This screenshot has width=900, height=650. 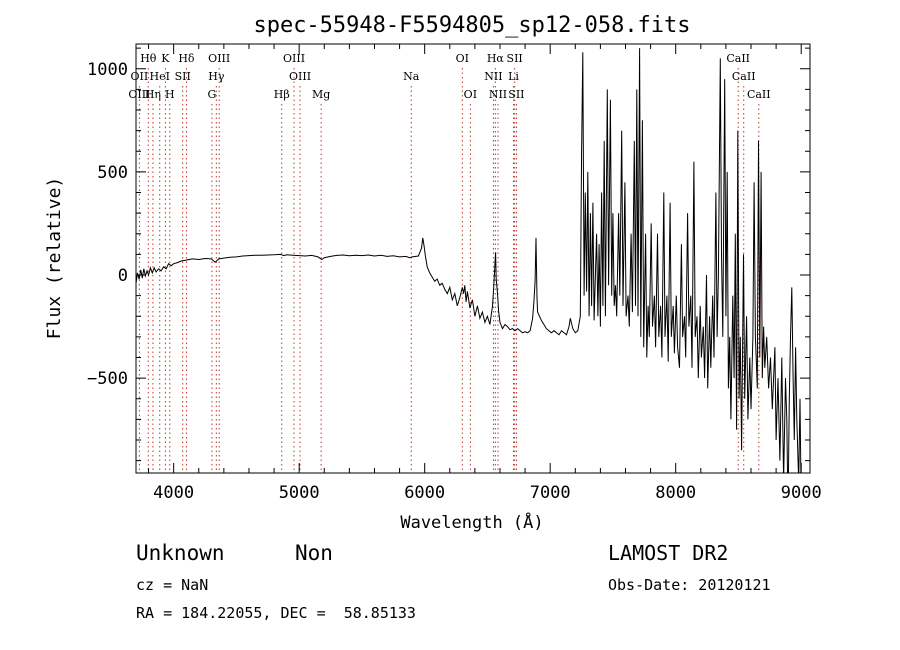 I want to click on line-marker-label: Mg, so click(x=321, y=94).